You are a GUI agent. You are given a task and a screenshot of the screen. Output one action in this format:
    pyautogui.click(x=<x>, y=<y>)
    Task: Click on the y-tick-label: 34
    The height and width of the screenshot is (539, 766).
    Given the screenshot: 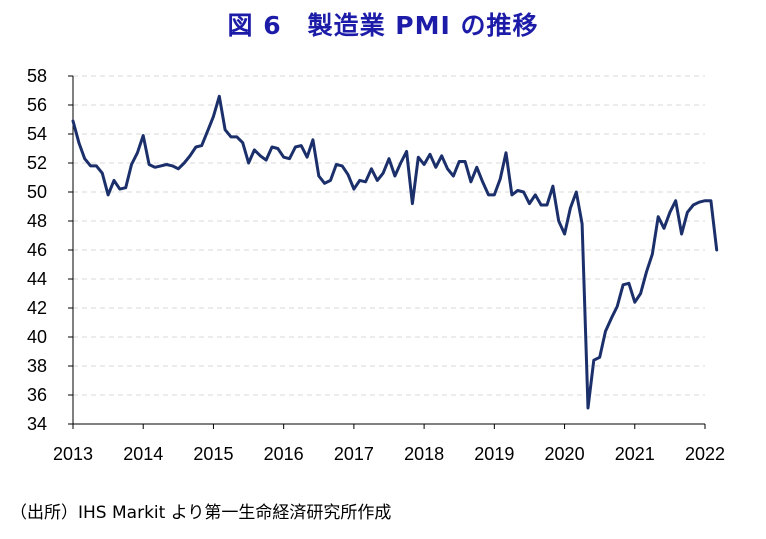 What is the action you would take?
    pyautogui.click(x=37, y=424)
    